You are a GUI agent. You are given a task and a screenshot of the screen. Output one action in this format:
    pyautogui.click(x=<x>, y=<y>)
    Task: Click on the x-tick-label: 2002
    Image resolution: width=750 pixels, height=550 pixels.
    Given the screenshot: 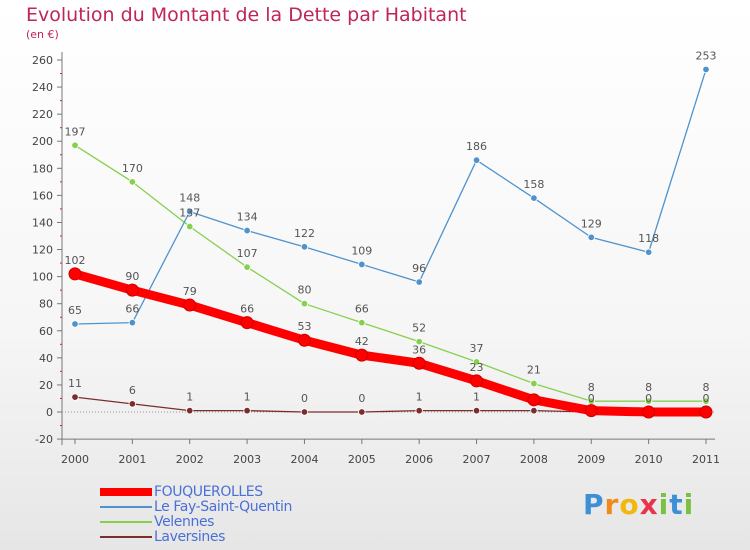 What is the action you would take?
    pyautogui.click(x=190, y=459)
    